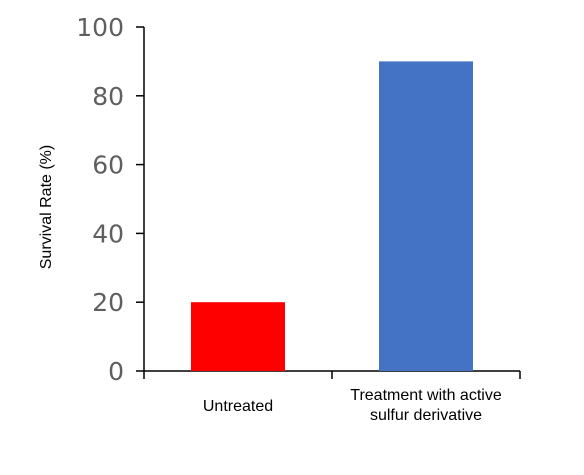 The width and height of the screenshot is (584, 475). What do you see at coordinates (108, 302) in the screenshot?
I see `y-tick-label: 20` at bounding box center [108, 302].